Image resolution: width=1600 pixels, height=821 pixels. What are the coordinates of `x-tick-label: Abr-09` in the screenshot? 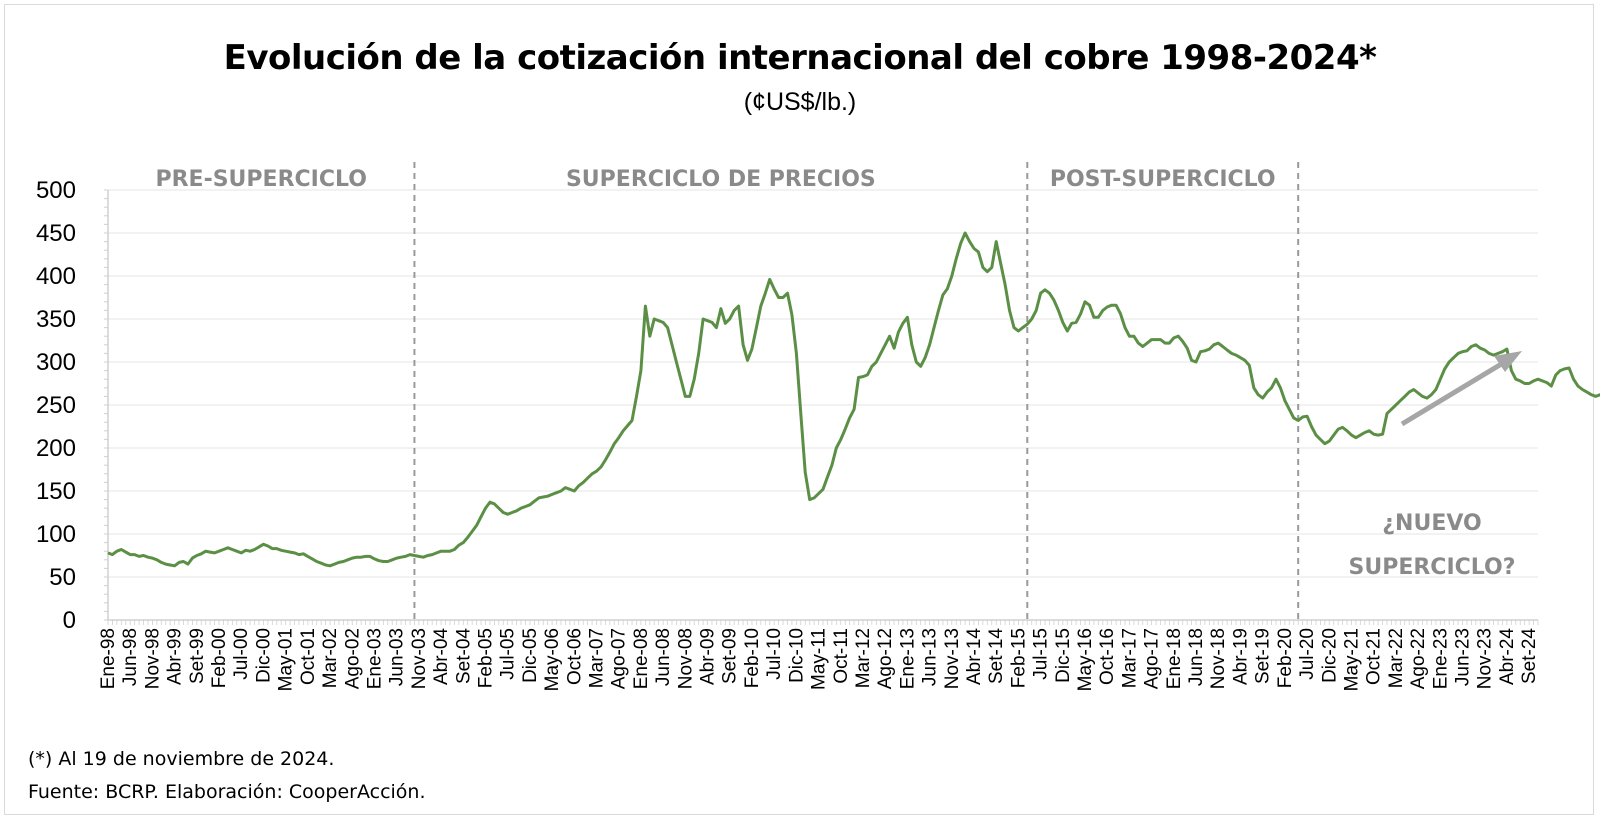 It's located at (708, 656).